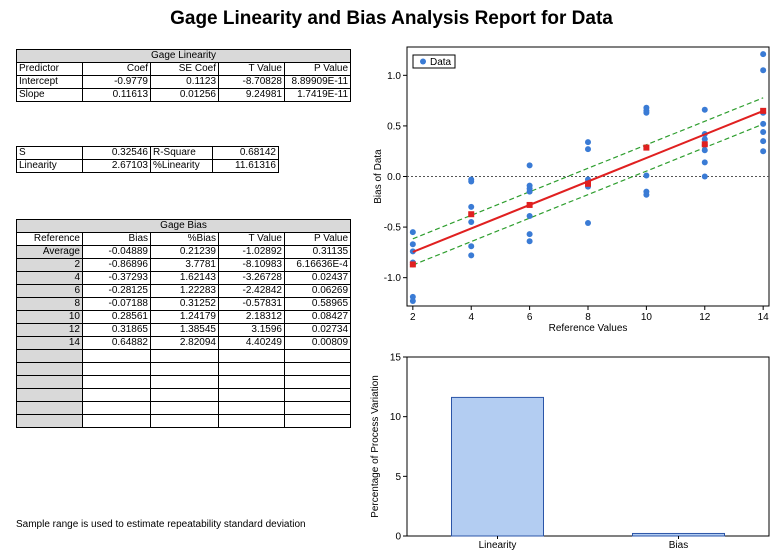 The width and height of the screenshot is (783, 553). I want to click on table-cell: Slope, so click(49, 95).